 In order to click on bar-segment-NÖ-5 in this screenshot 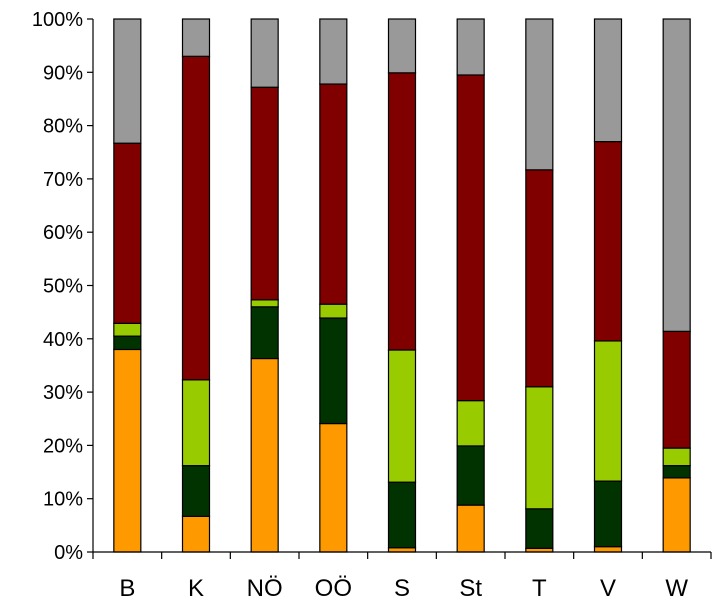, I will do `click(264, 53)`.